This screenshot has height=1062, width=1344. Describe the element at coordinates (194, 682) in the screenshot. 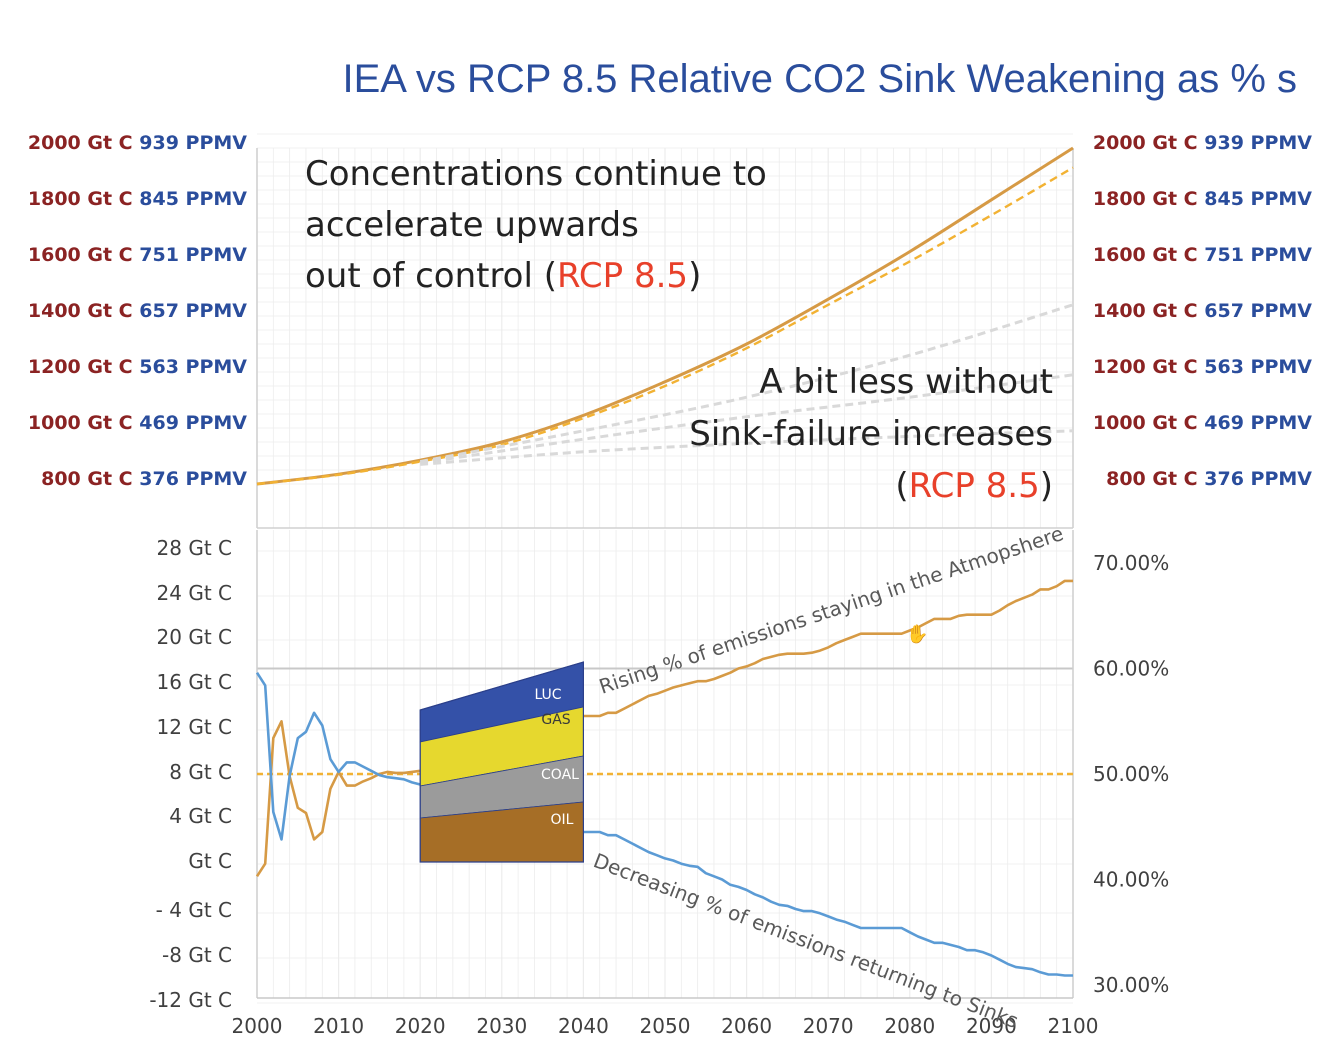

I see `lower-left-tick-label: 16 Gt C` at that location.